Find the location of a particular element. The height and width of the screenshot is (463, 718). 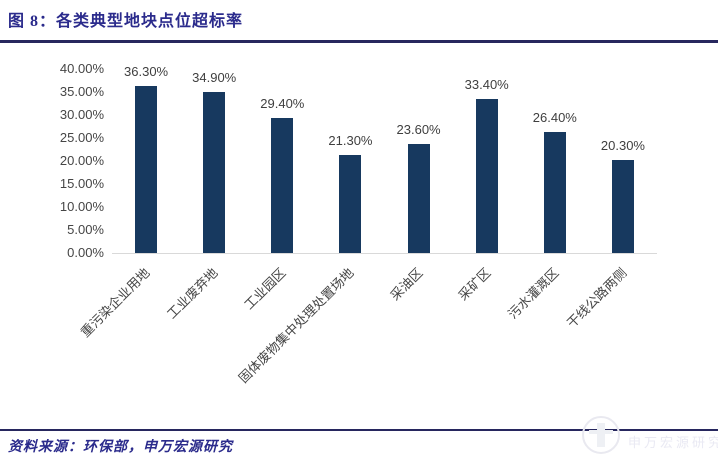

bar-固体废物集中处理处置场地 is located at coordinates (350, 204).